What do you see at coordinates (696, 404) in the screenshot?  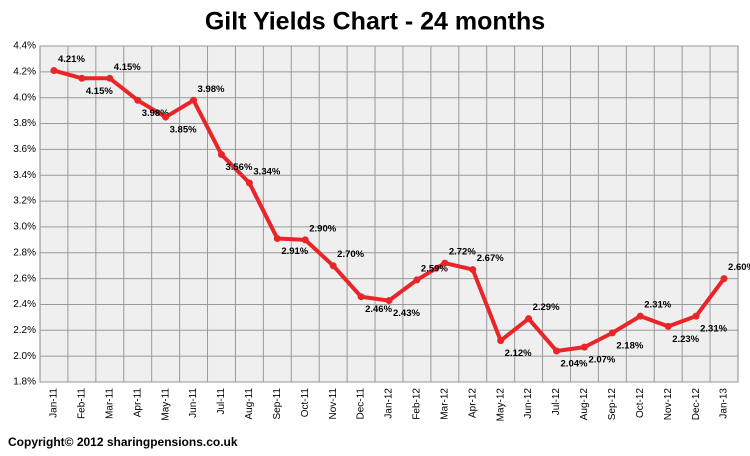 I see `x-tick-label: Dec-12` at bounding box center [696, 404].